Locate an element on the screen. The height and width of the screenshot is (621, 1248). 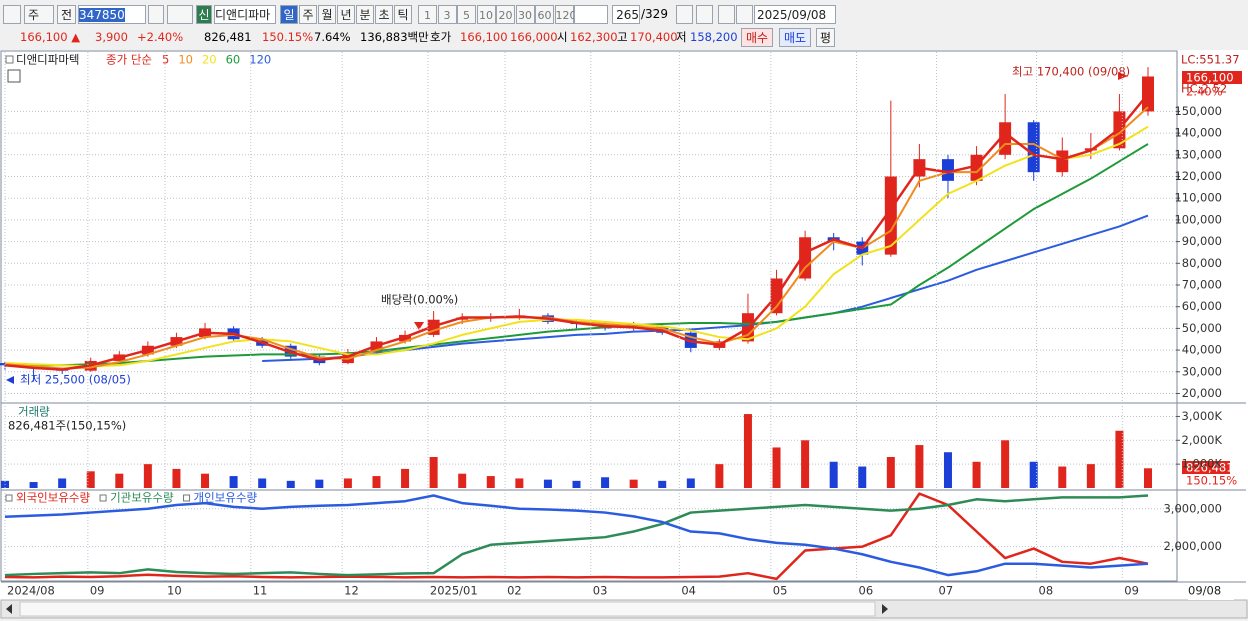
quote-amount: 136,883백만 is located at coordinates (394, 37).